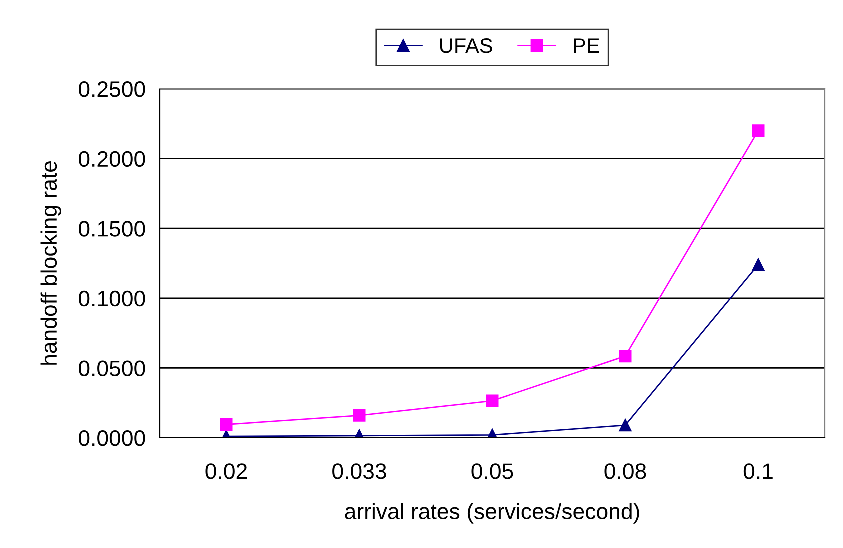 The image size is (843, 548). What do you see at coordinates (112, 159) in the screenshot?
I see `y-tick-label: 0.2000` at bounding box center [112, 159].